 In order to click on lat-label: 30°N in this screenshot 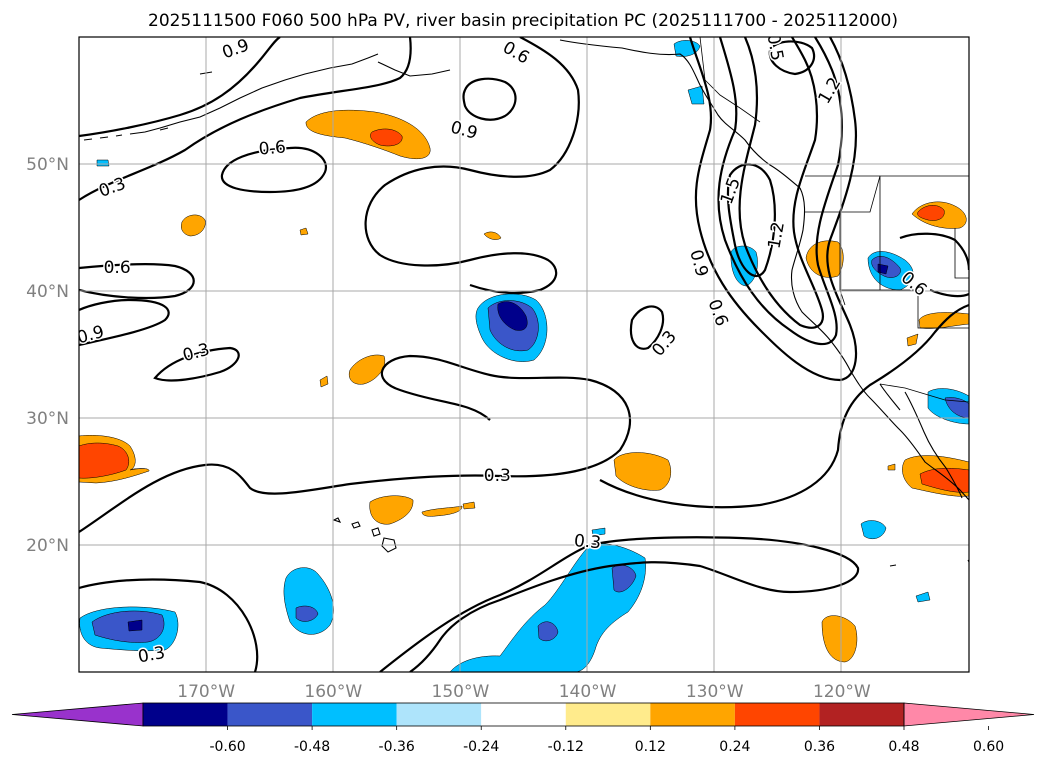, I will do `click(47, 419)`.